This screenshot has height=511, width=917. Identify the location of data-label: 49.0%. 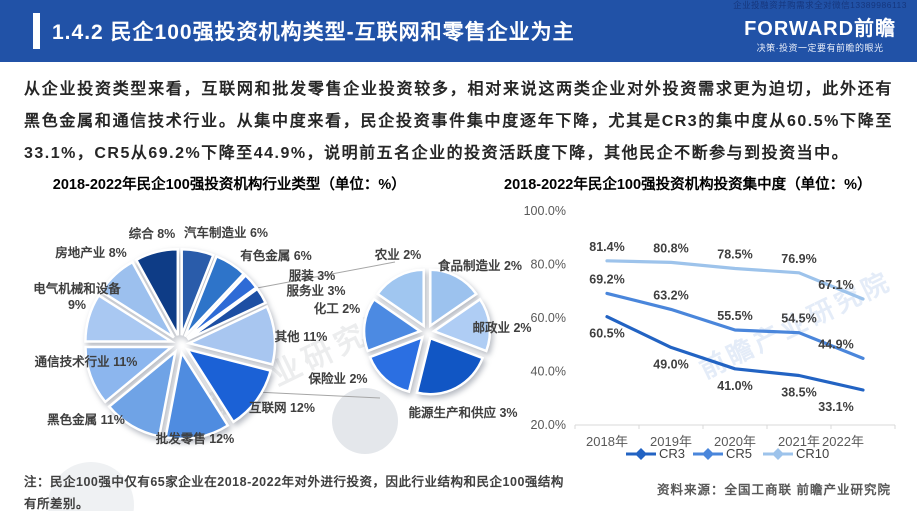
(670, 364).